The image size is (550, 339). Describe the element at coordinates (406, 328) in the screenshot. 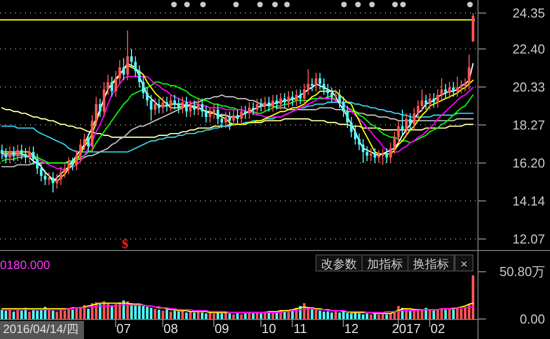

I see `x-tick-label: 2017` at that location.